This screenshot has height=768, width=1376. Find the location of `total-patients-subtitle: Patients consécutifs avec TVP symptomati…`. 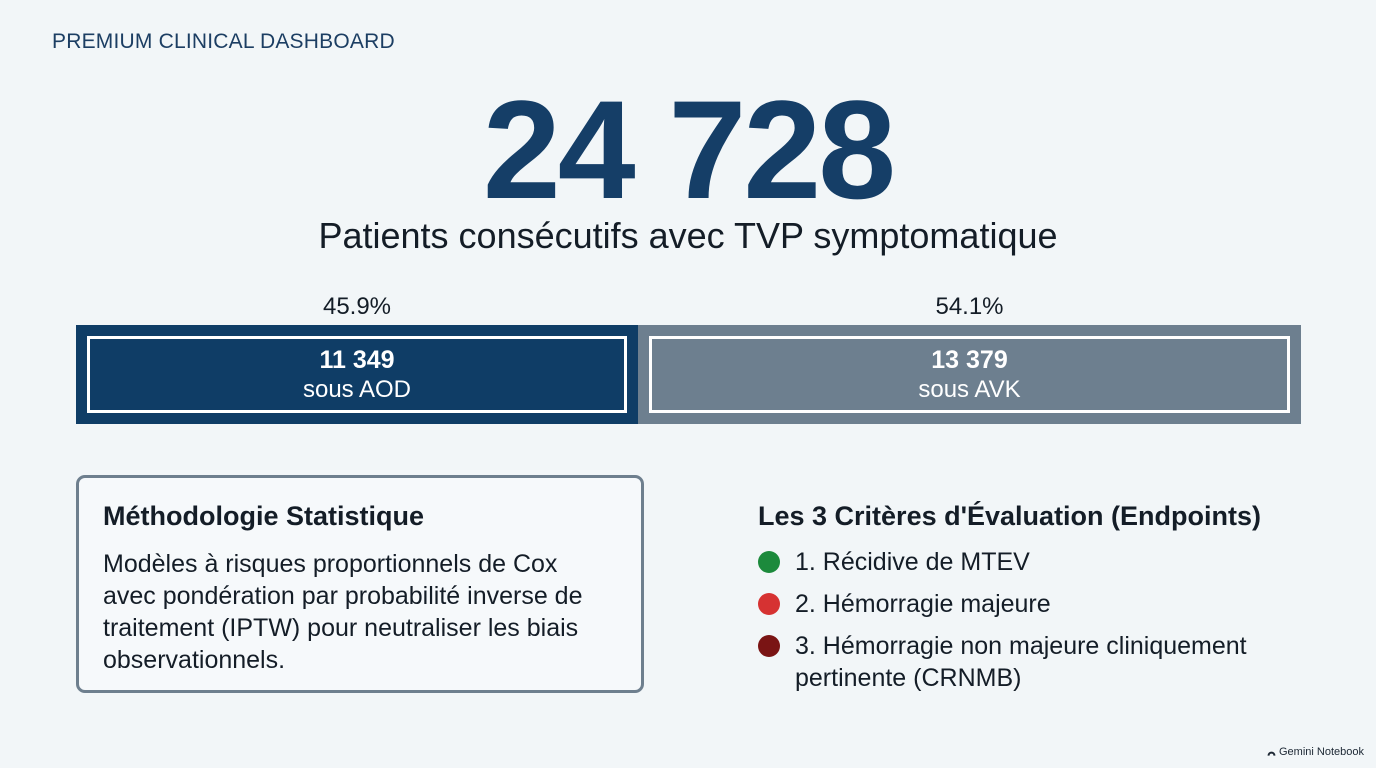

total-patients-subtitle: Patients consécutifs avec TVP symptomati… is located at coordinates (688, 235).